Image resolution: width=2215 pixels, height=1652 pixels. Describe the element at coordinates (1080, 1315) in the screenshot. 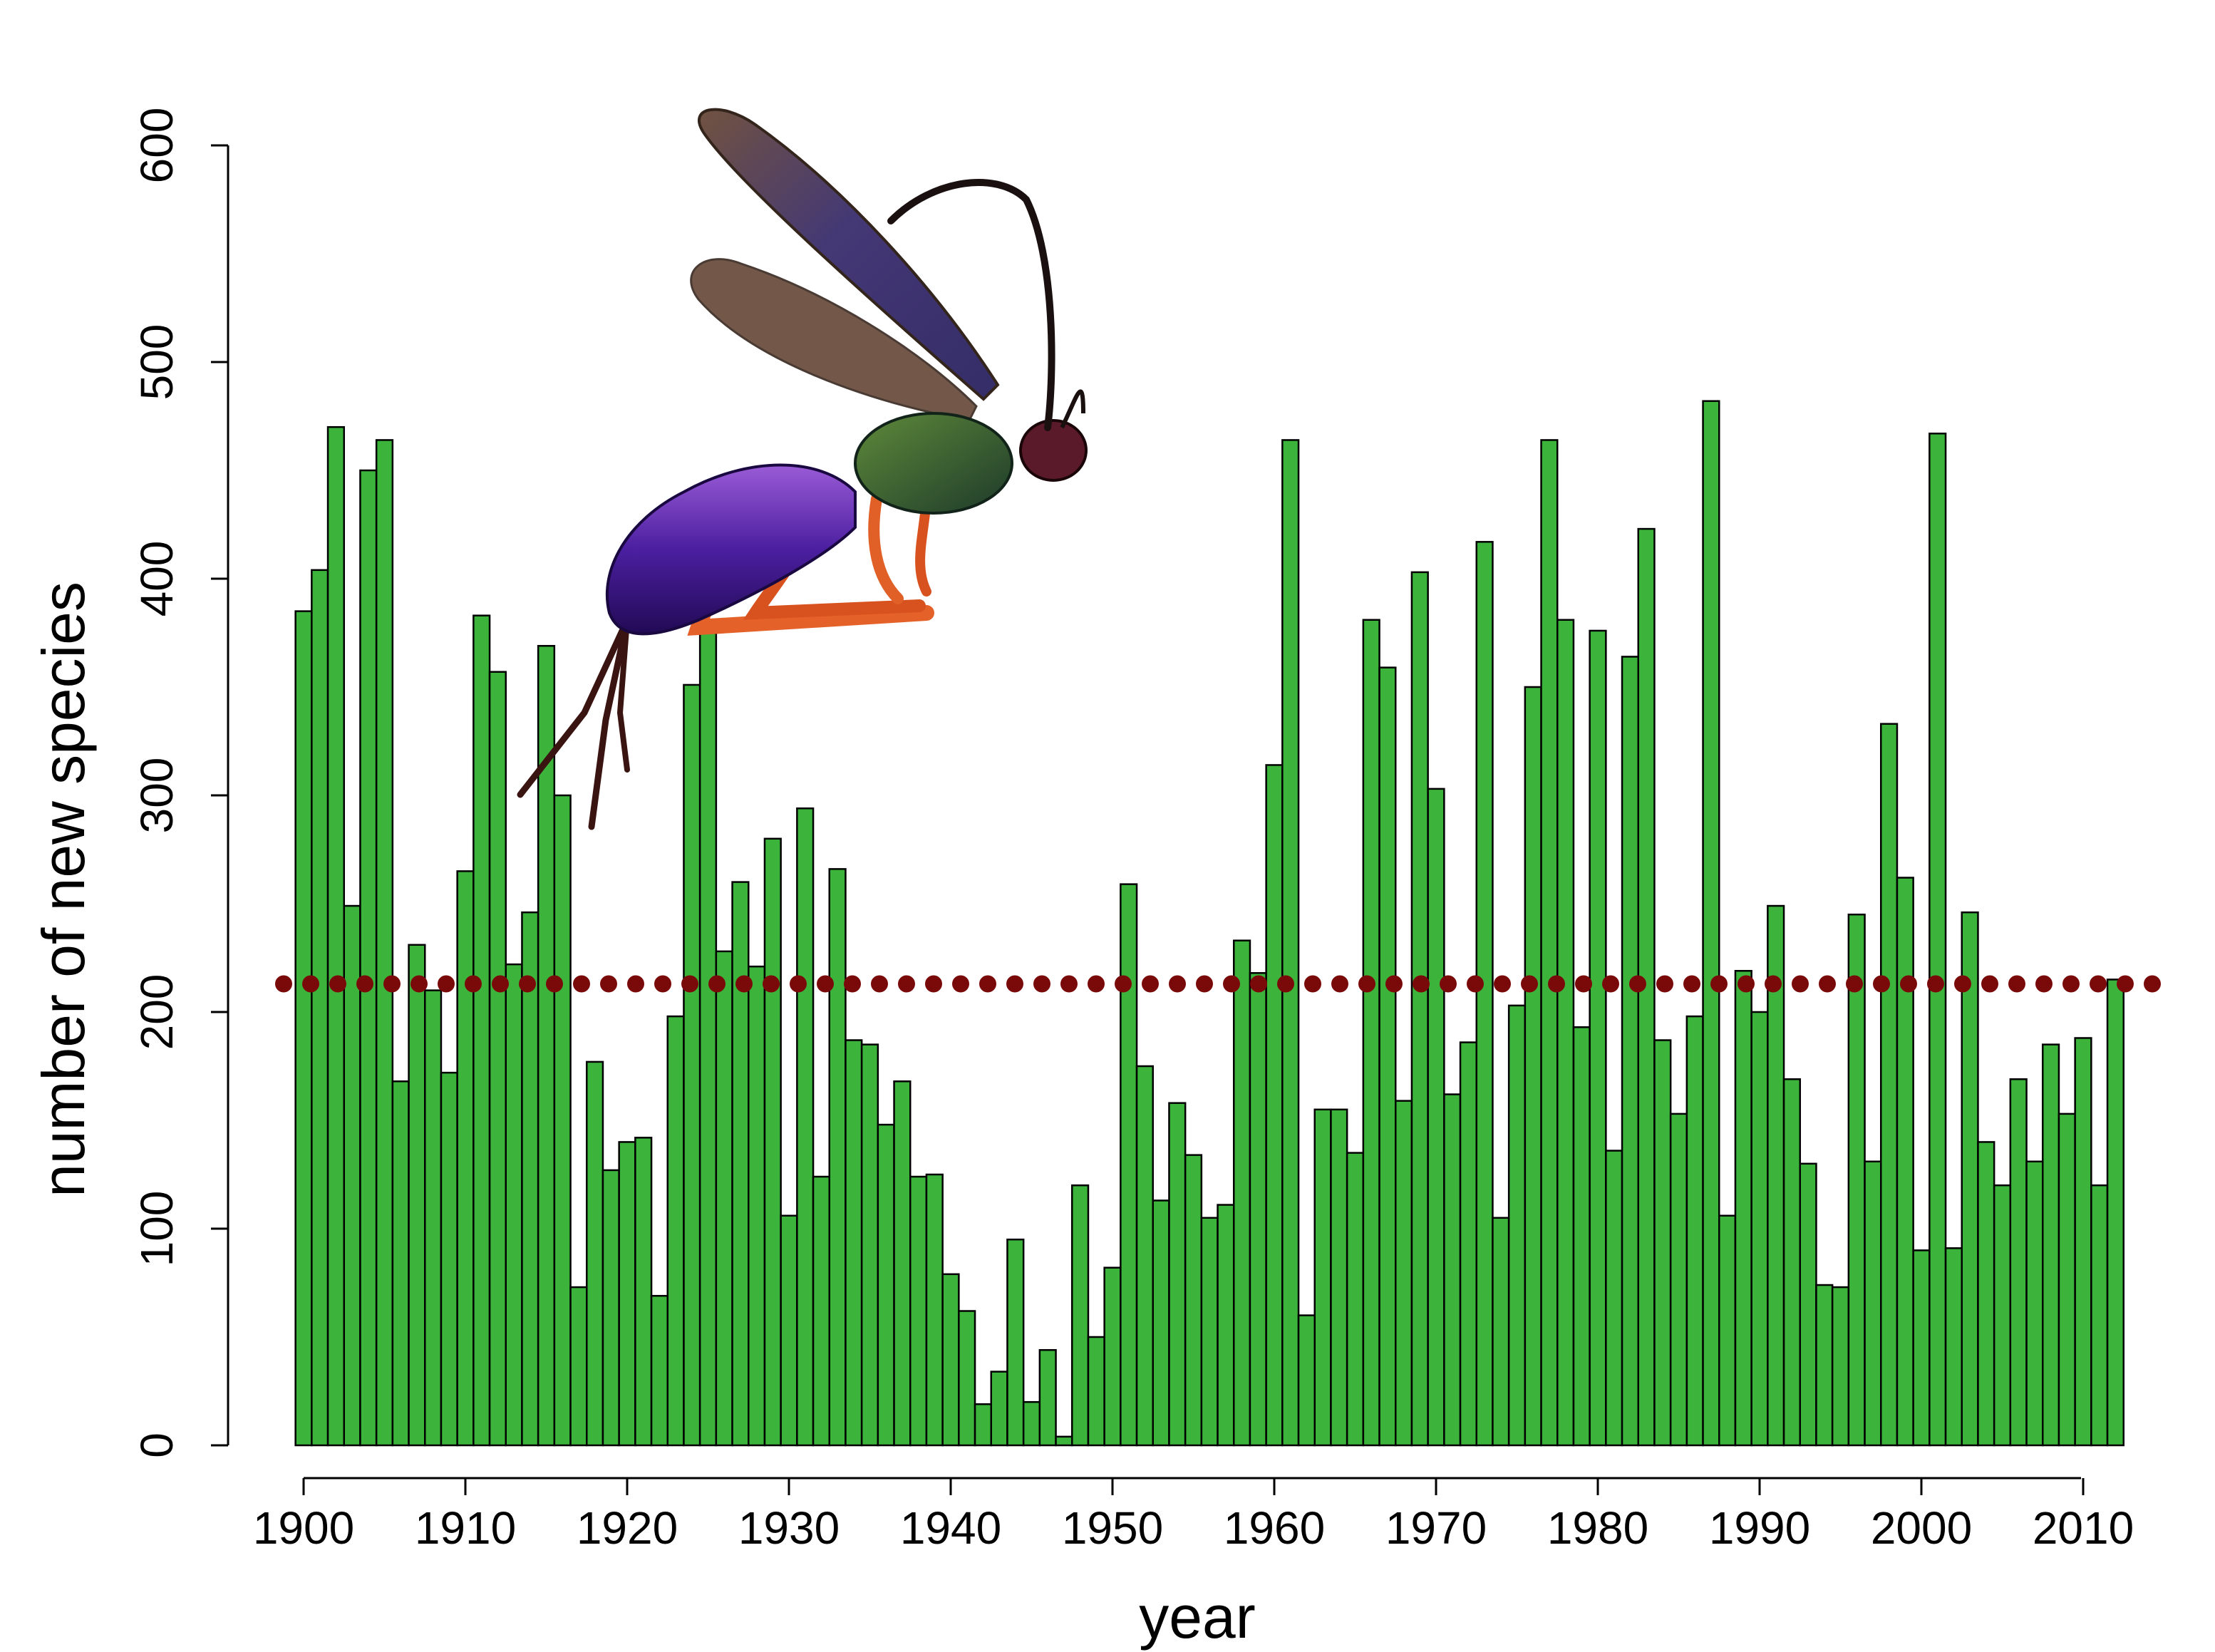

I see `bar-1948` at that location.